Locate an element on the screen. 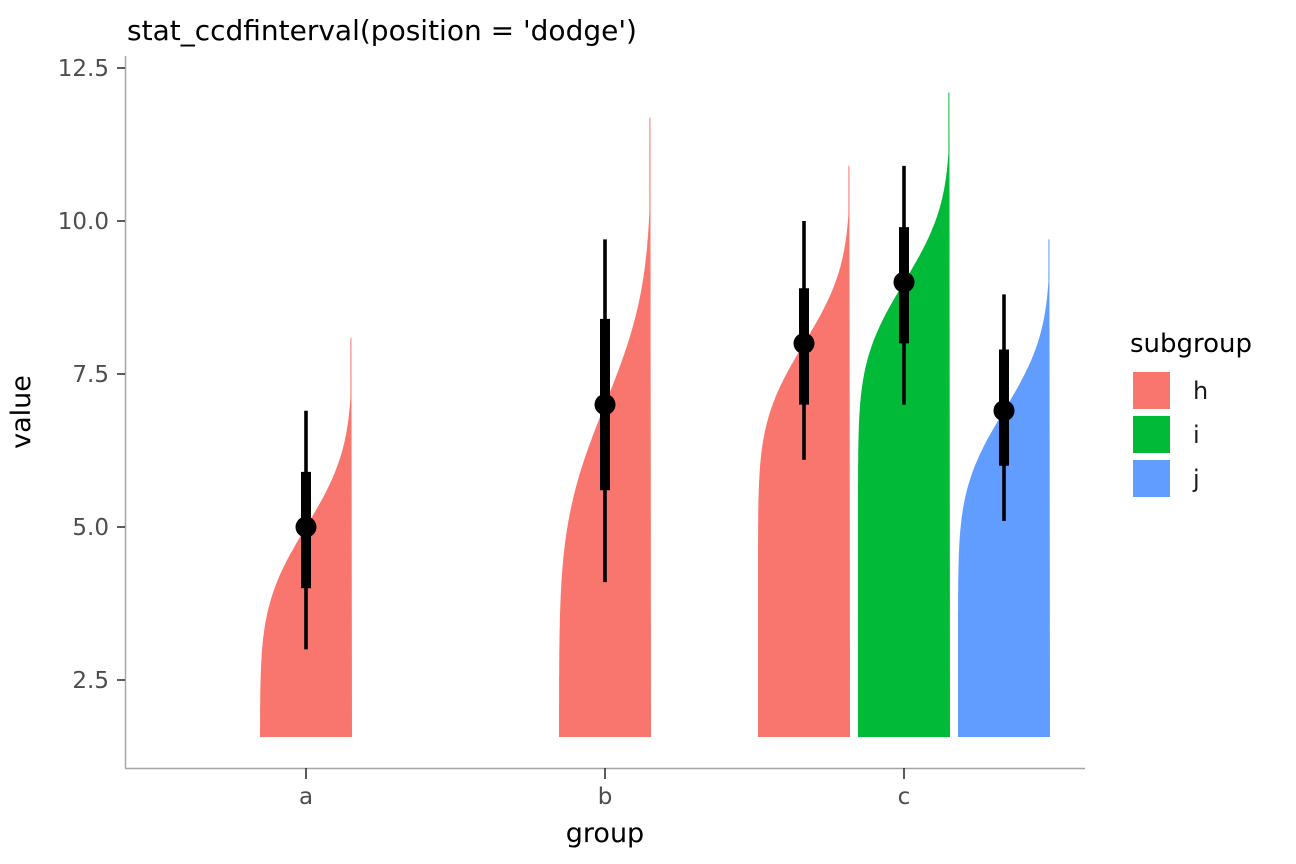 This screenshot has height=864, width=1296. median-point-c-j is located at coordinates (1004, 411).